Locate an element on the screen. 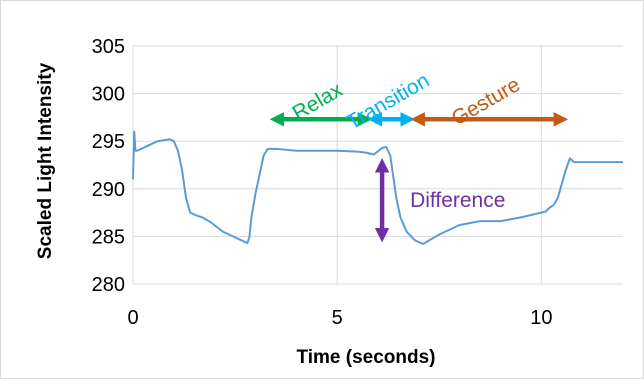 This screenshot has height=379, width=644. y-tick-label: 280 is located at coordinates (108, 285).